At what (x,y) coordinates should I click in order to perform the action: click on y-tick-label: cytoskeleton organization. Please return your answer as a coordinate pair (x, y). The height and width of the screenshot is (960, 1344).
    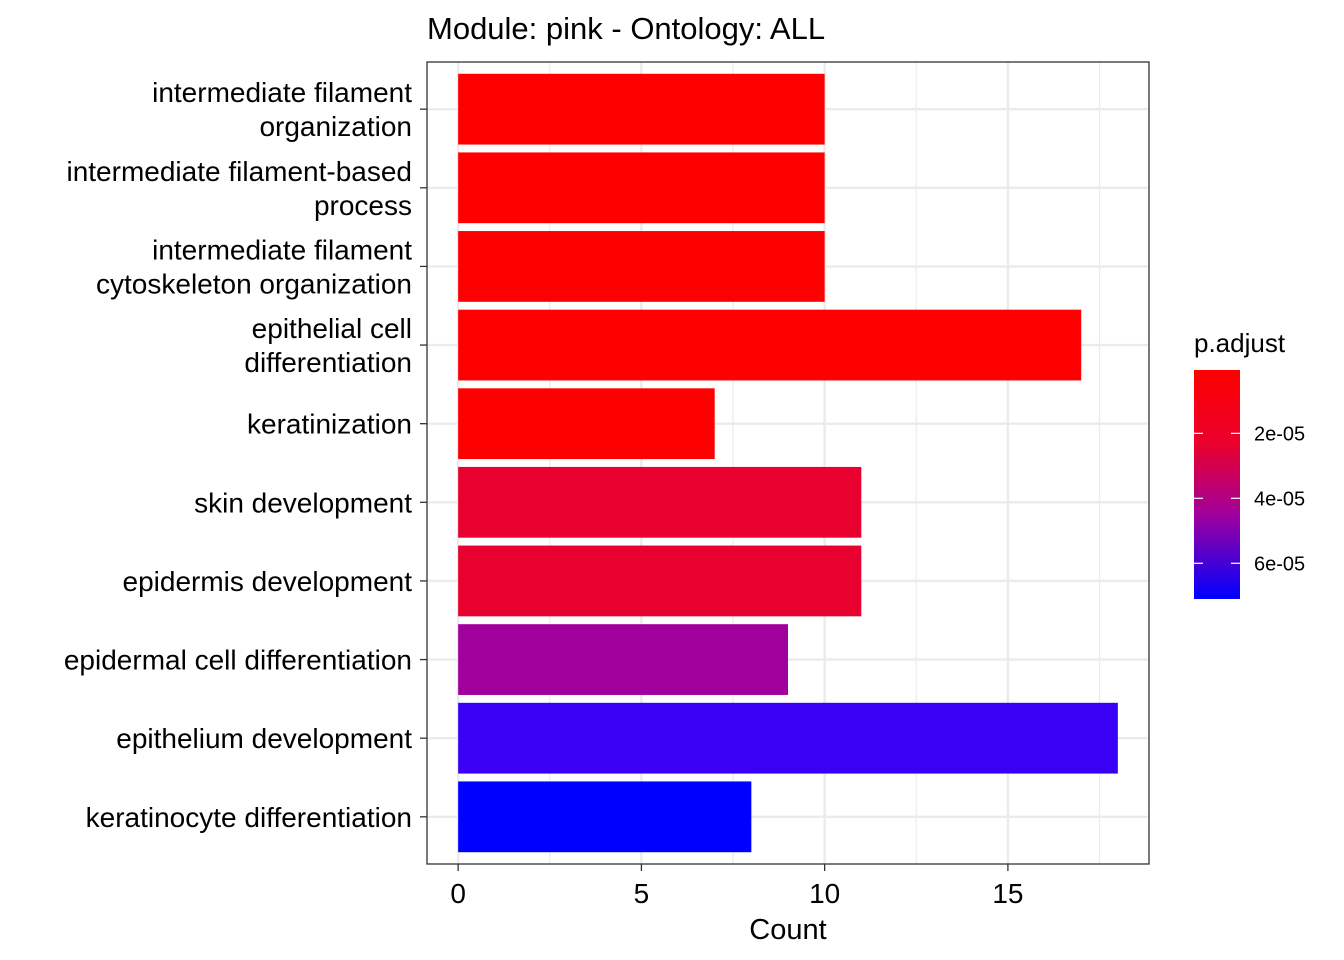
    Looking at the image, I should click on (254, 283).